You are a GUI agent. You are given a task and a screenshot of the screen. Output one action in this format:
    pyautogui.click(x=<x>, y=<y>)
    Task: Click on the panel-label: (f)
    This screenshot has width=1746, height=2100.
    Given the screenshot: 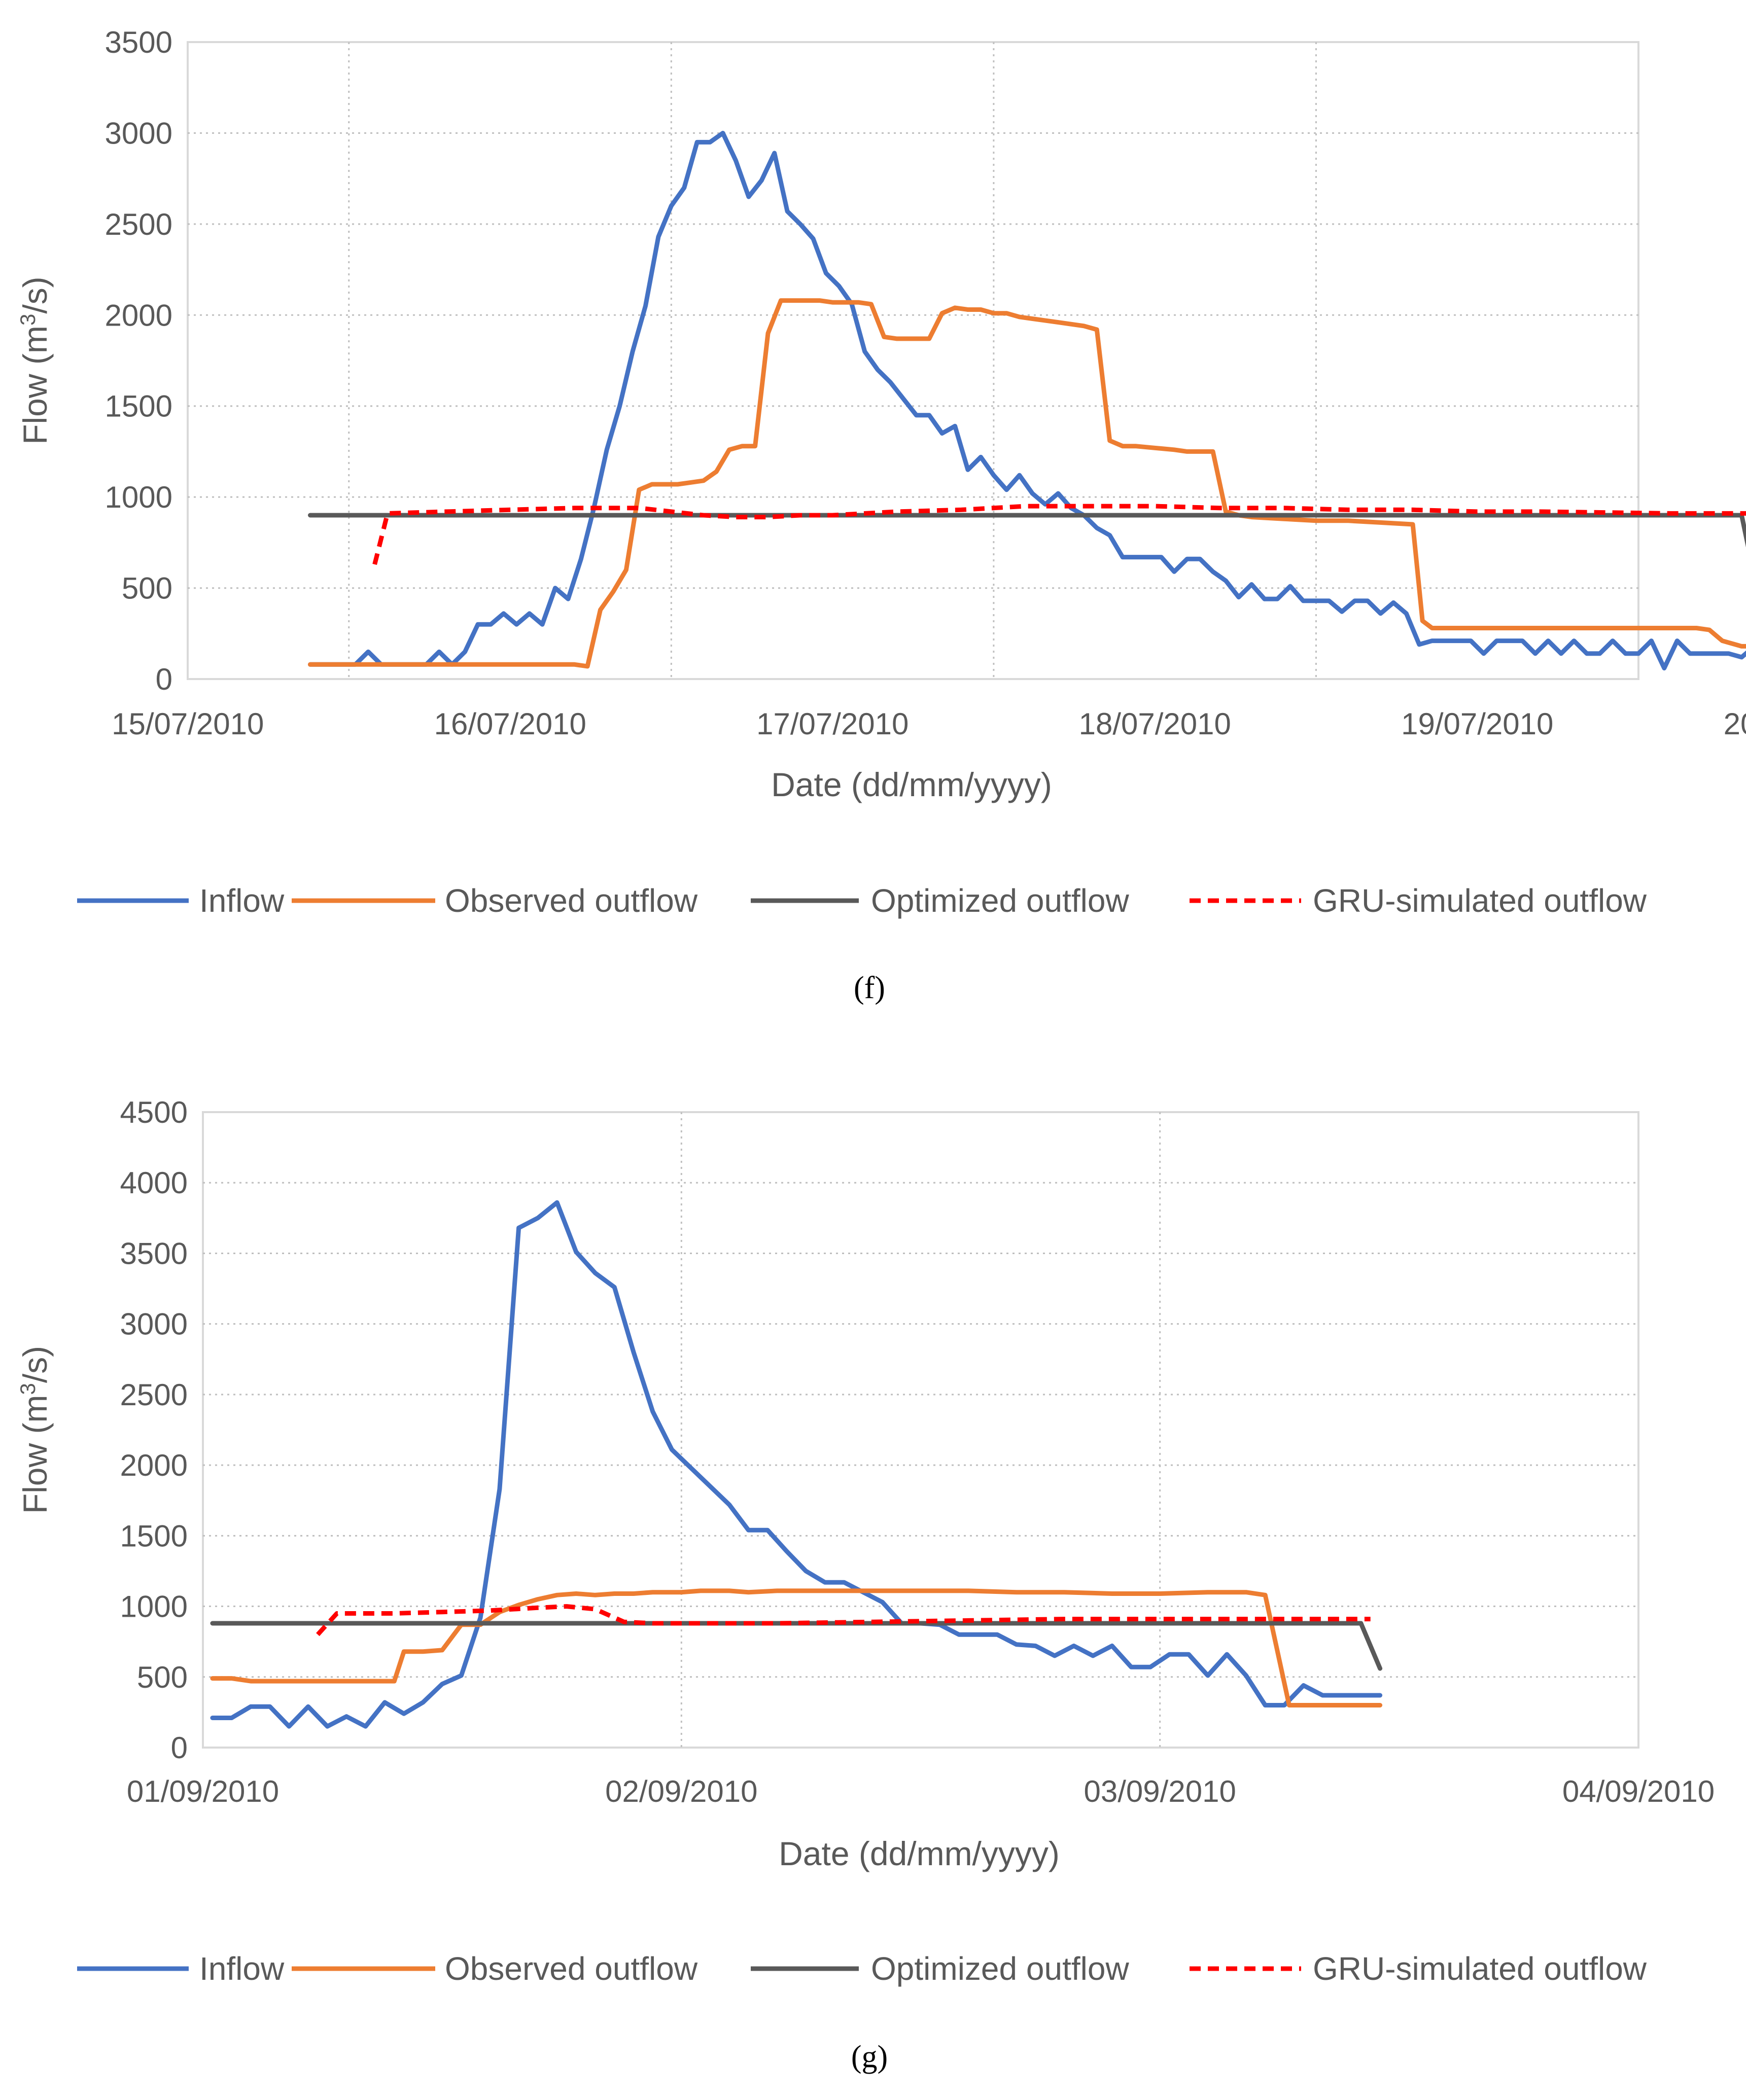 What is the action you would take?
    pyautogui.click(x=869, y=988)
    